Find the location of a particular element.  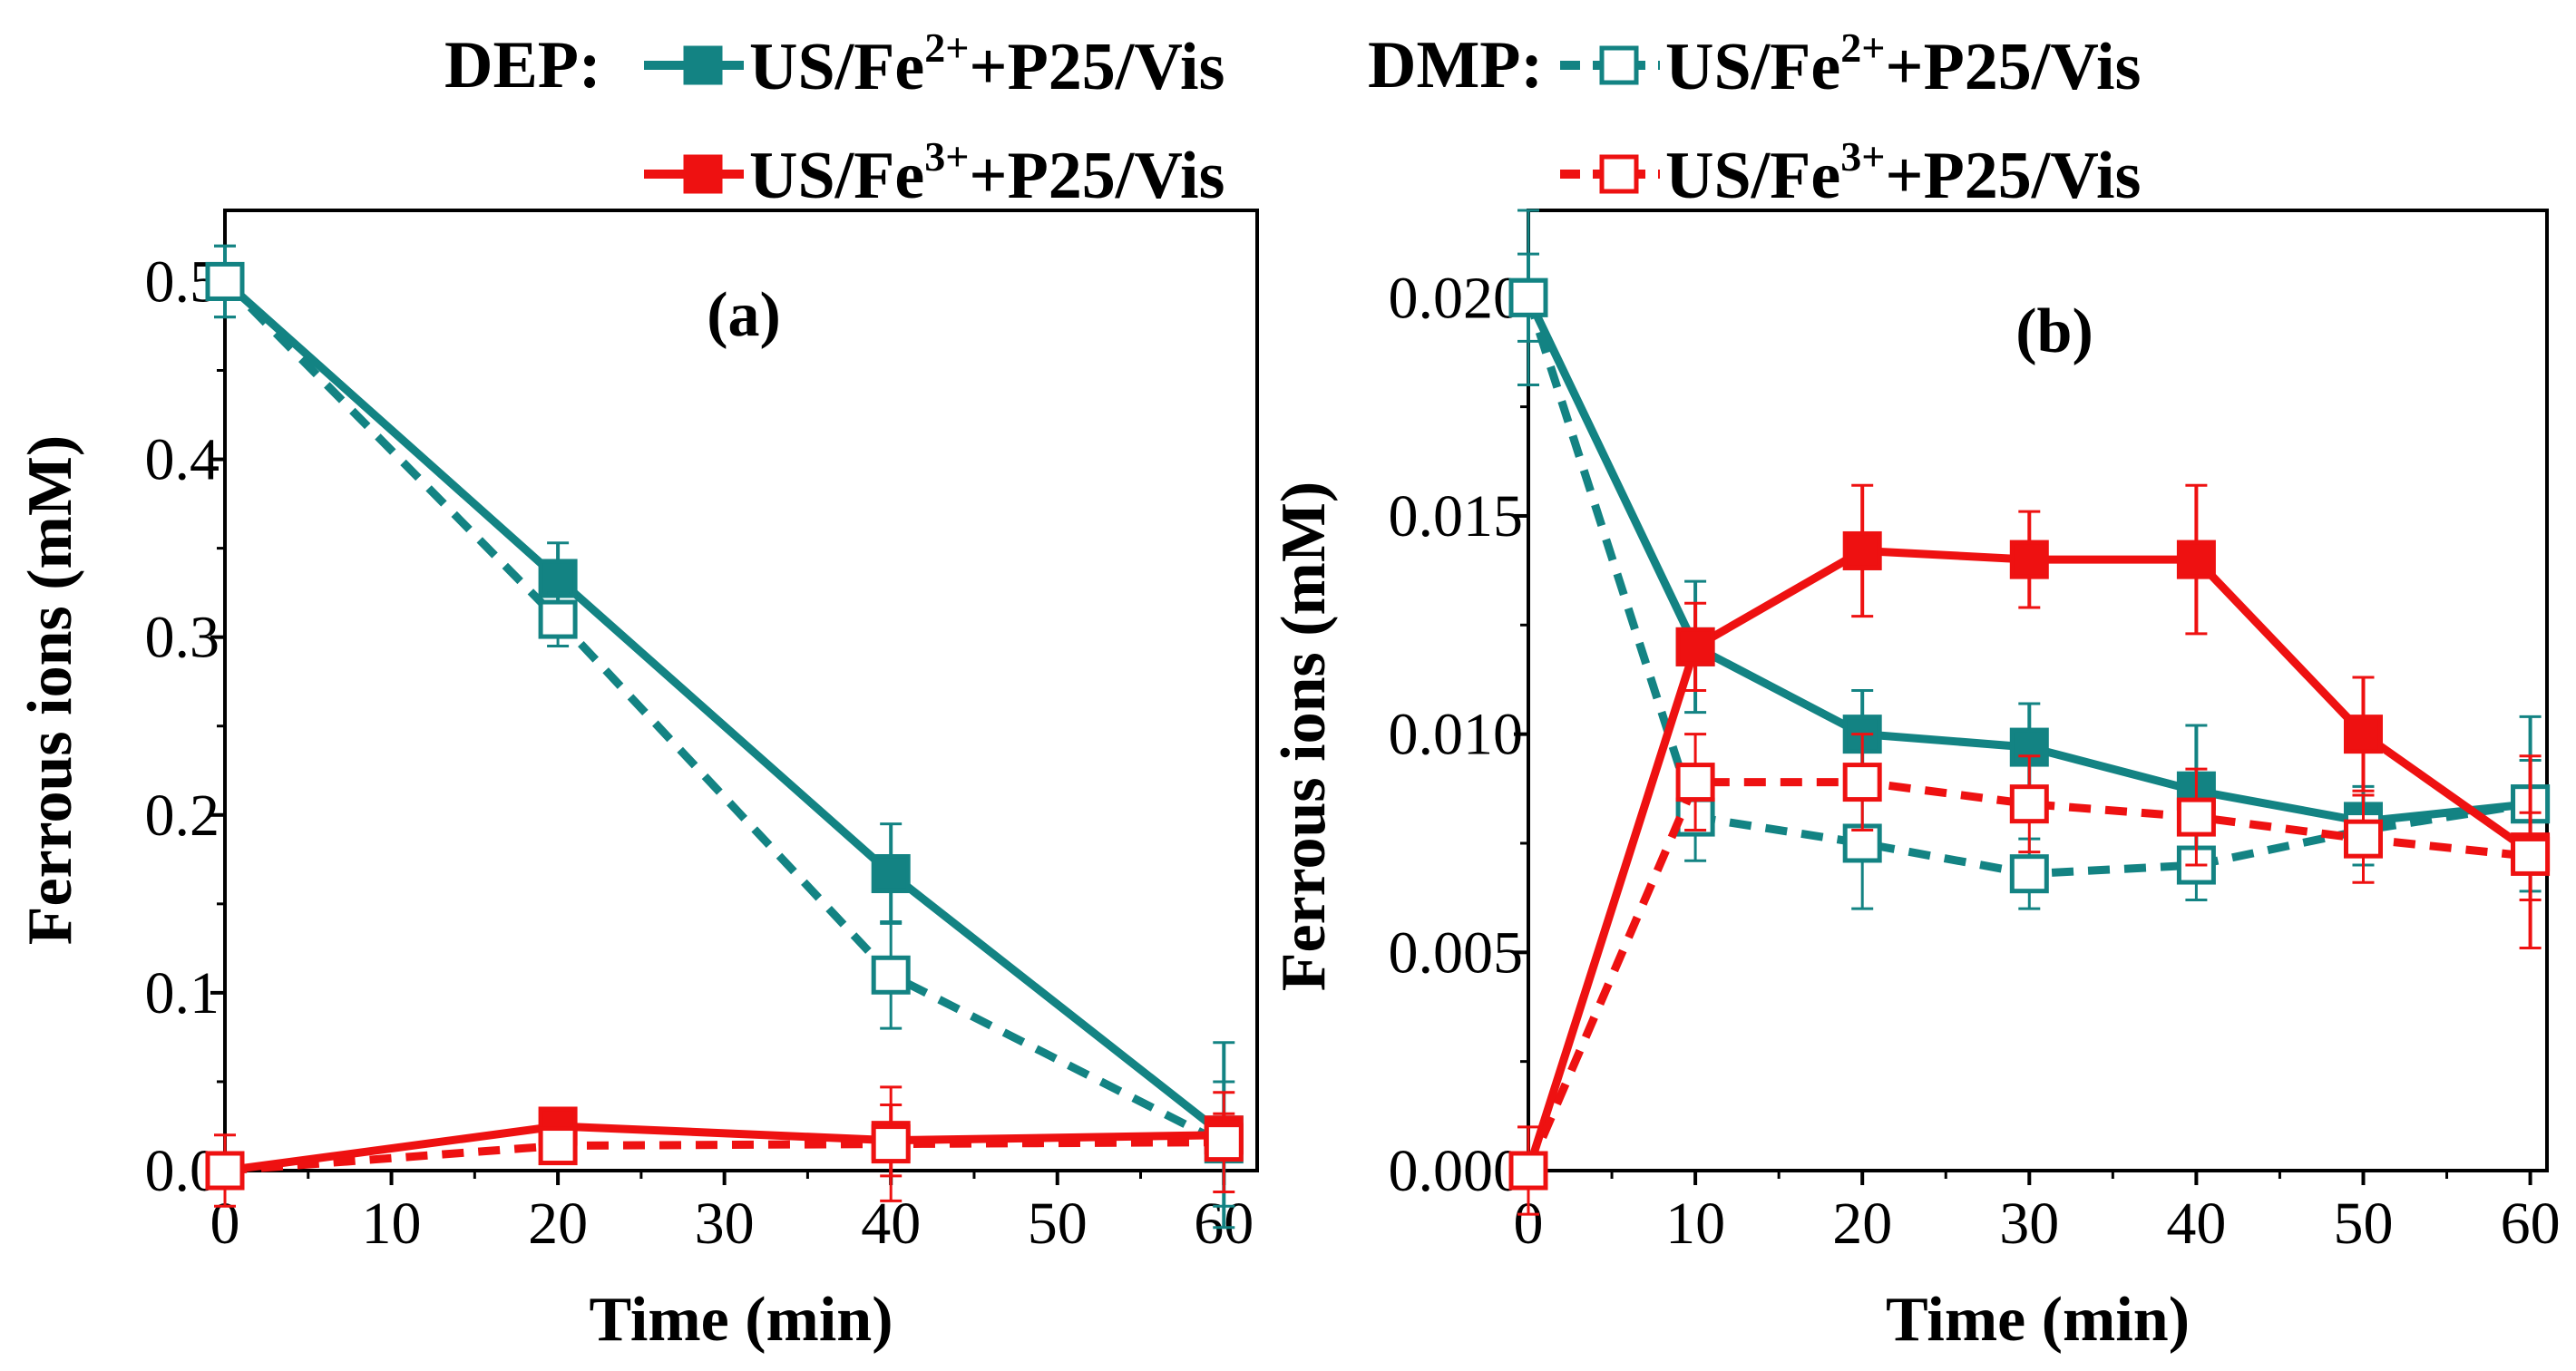

y-tick-label: 0.015 is located at coordinates (1456, 516).